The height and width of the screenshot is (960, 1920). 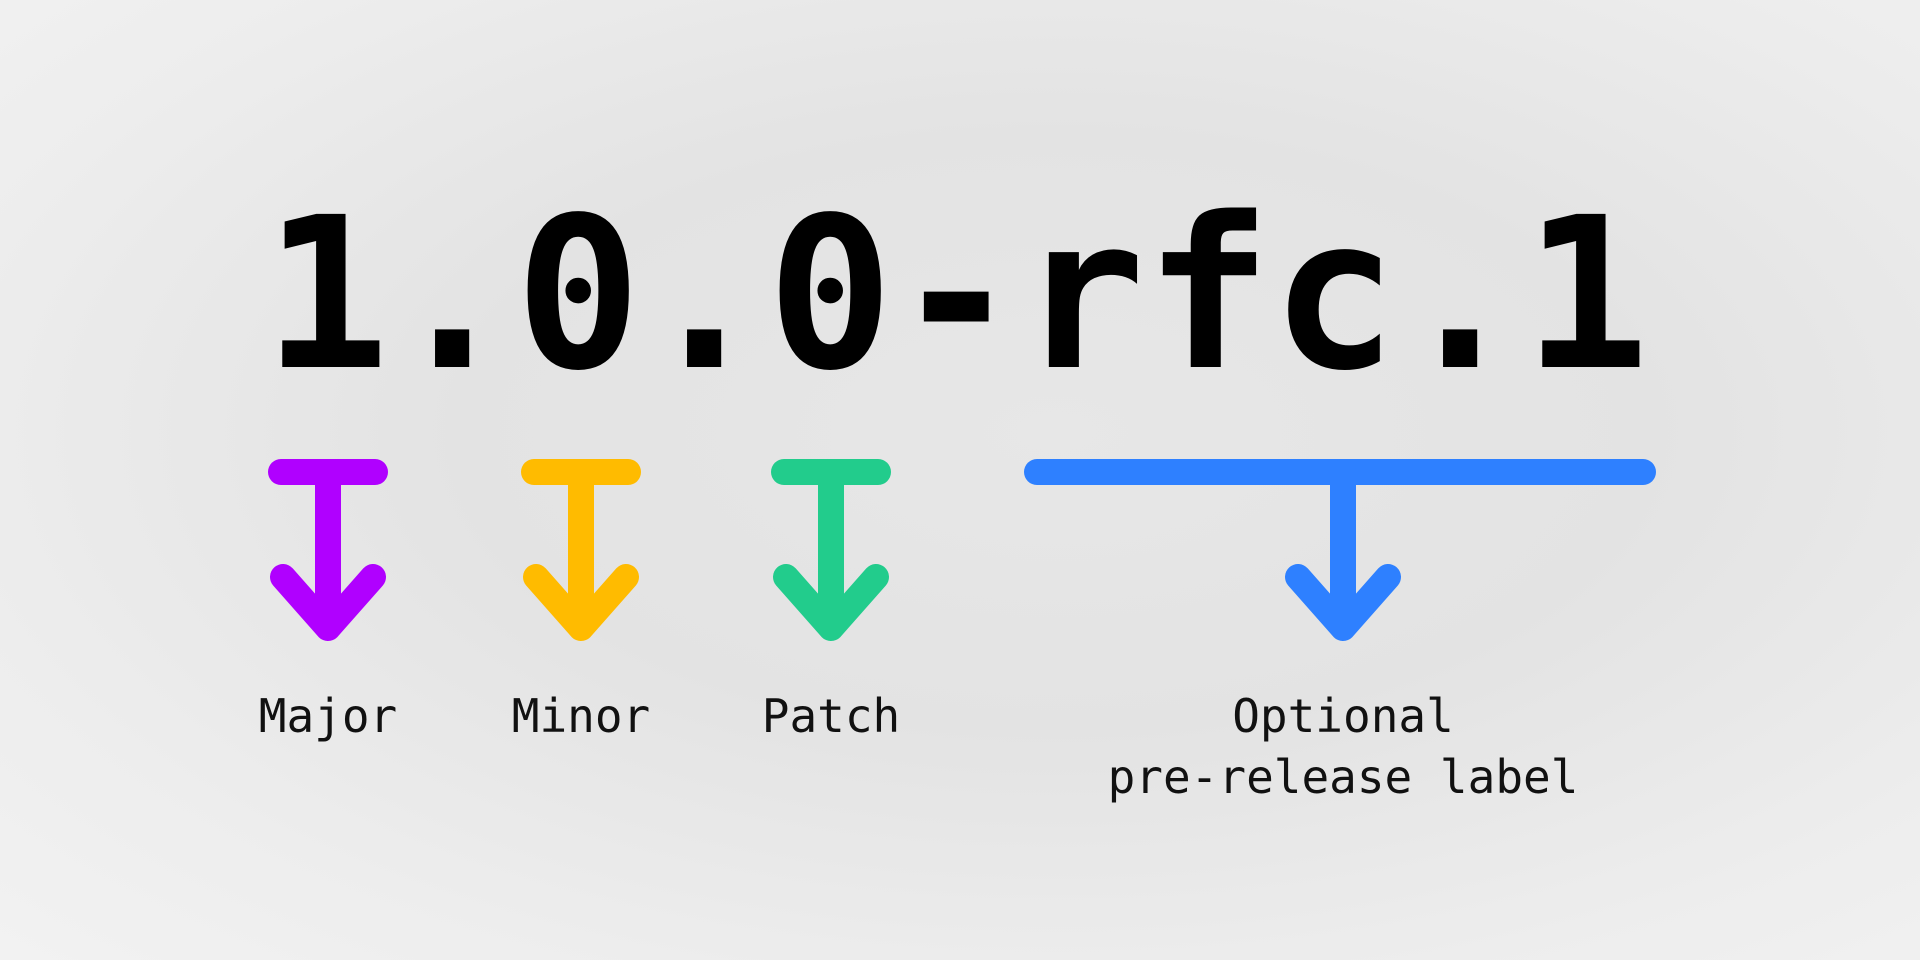 What do you see at coordinates (1460, 294) in the screenshot?
I see `version-char-prerelease: .` at bounding box center [1460, 294].